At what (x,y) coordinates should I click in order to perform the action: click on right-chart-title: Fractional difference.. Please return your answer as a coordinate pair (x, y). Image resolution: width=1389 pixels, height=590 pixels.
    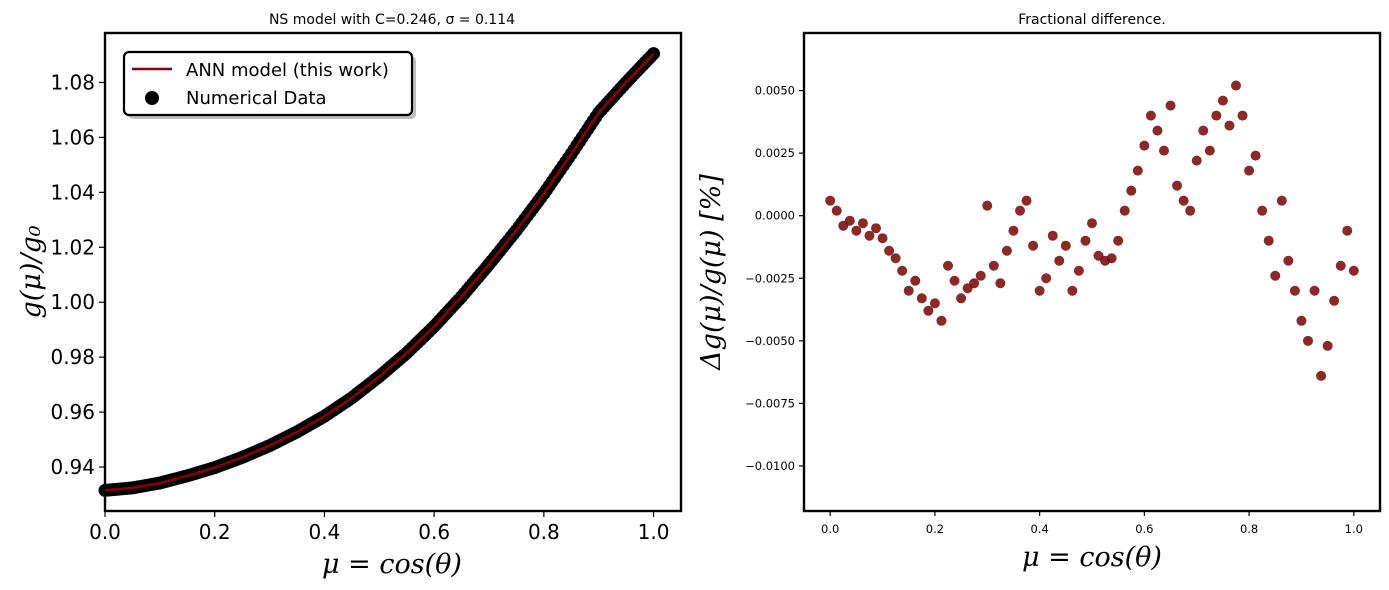
    Looking at the image, I should click on (1092, 20).